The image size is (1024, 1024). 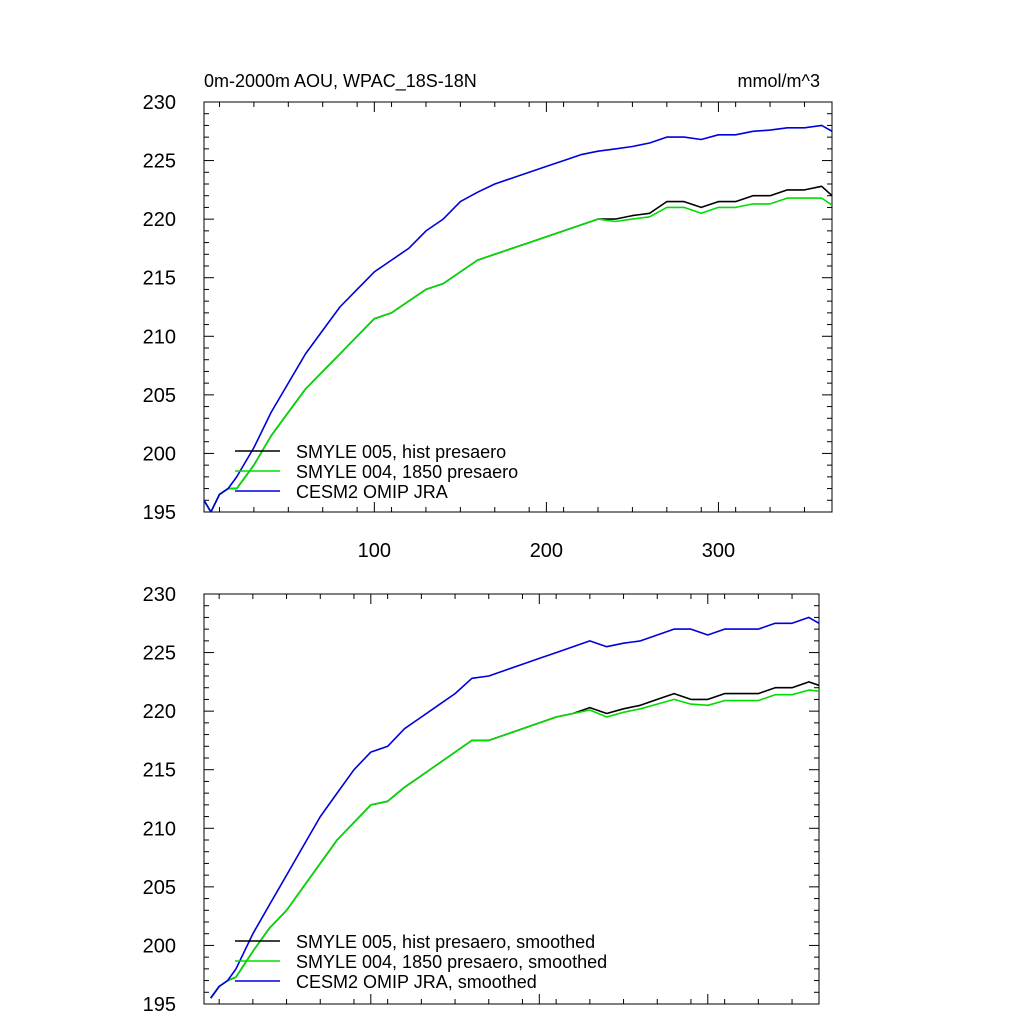 I want to click on x-tick-label: 300, so click(x=718, y=551).